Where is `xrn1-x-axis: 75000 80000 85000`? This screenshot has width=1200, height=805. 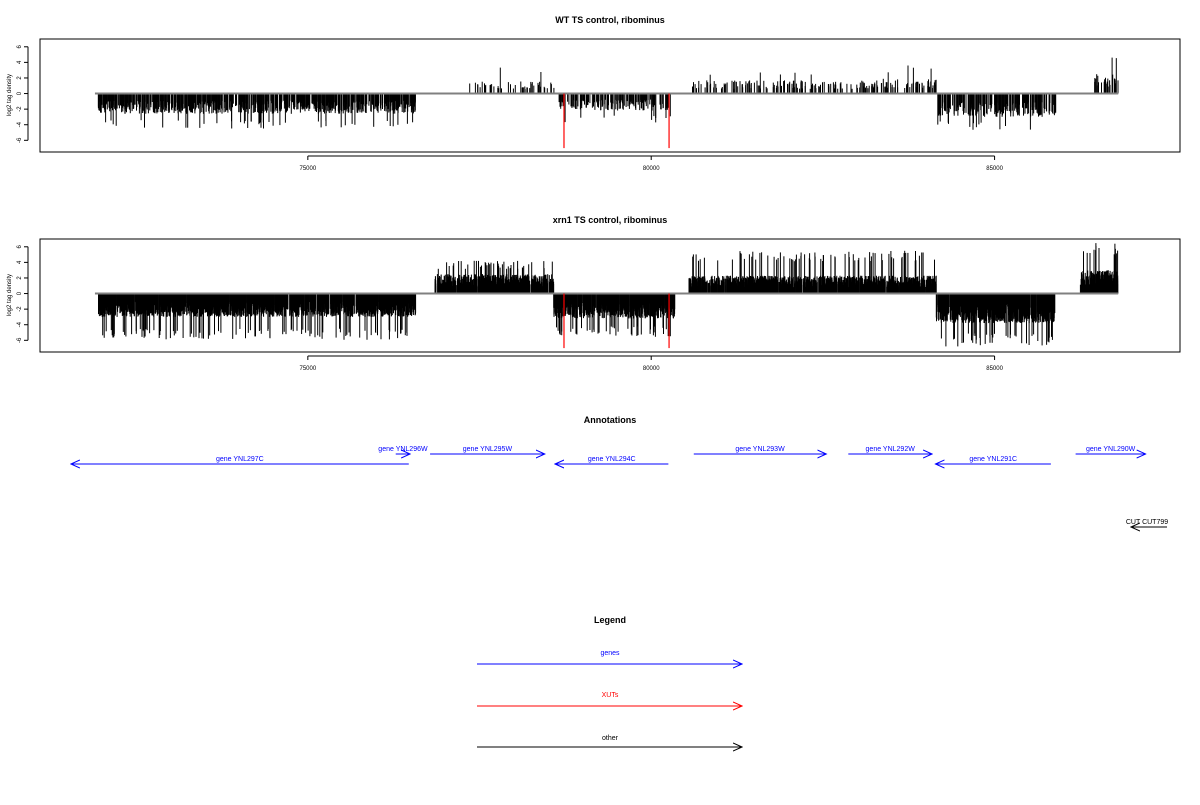 xrn1-x-axis: 75000 80000 85000 is located at coordinates (651, 364).